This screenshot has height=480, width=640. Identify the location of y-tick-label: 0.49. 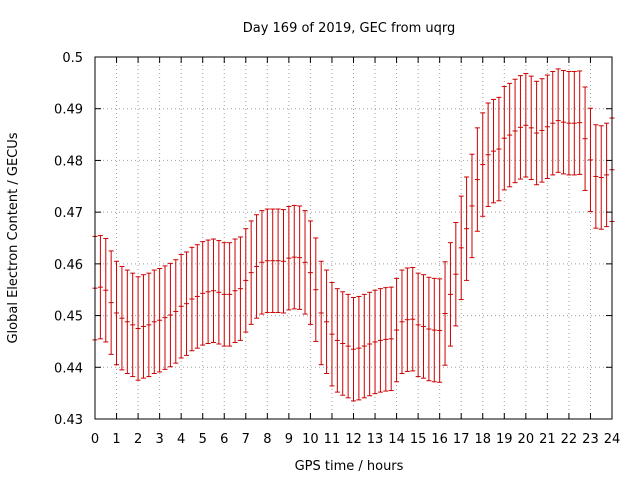
(68, 110).